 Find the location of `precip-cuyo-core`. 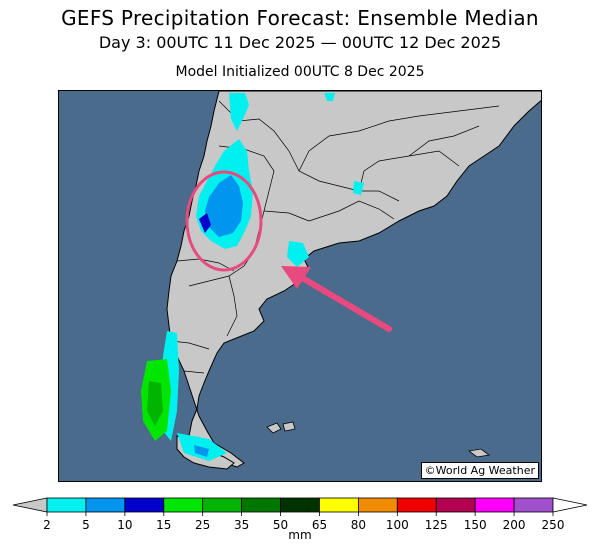

precip-cuyo-core is located at coordinates (205, 223).